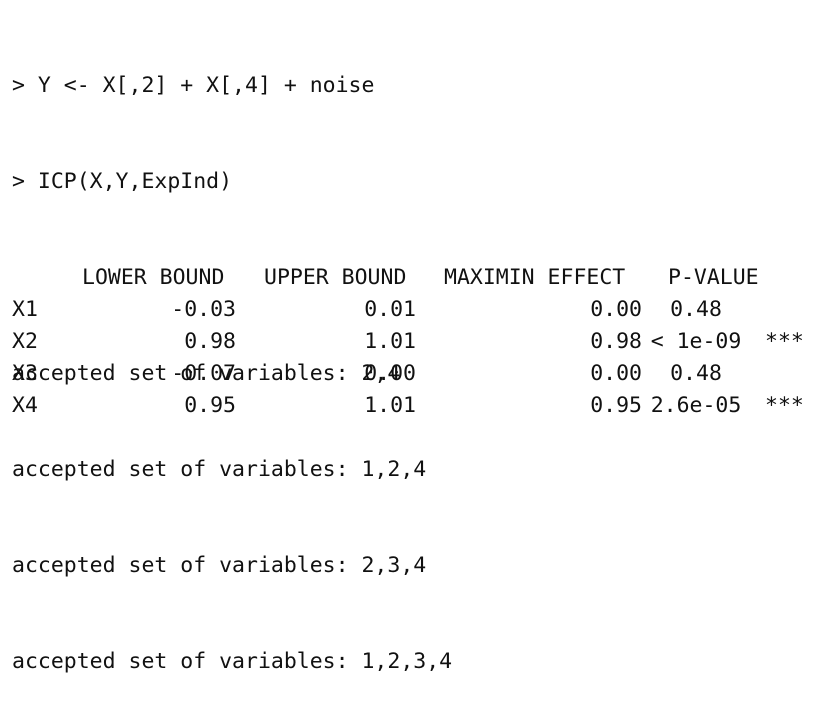 The height and width of the screenshot is (710, 822). What do you see at coordinates (335, 277) in the screenshot?
I see `header-upper-bound: UPPER BOUND` at bounding box center [335, 277].